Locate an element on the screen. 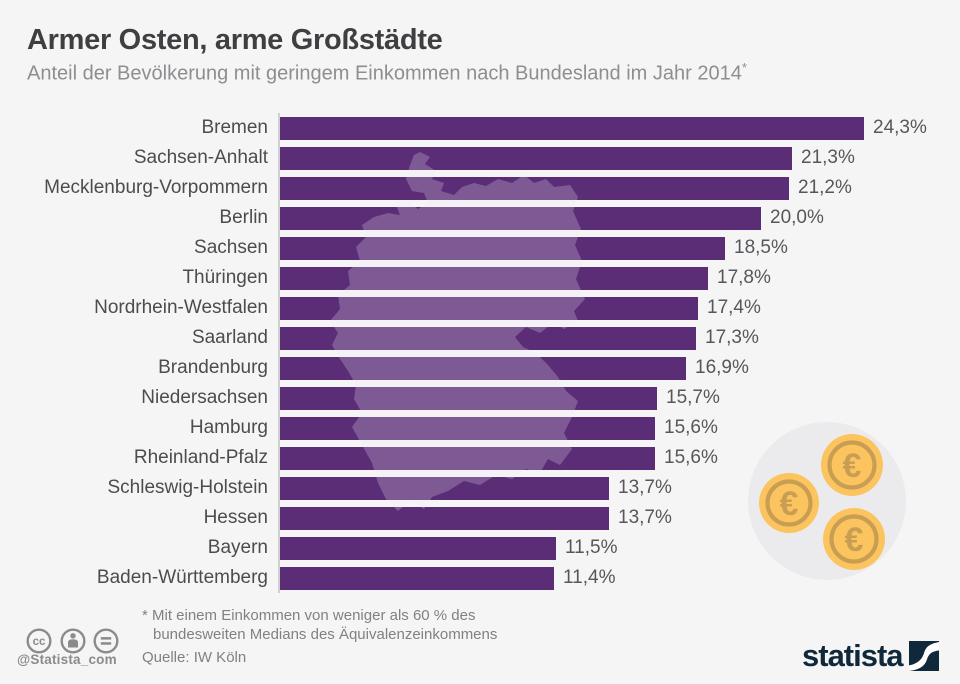 This screenshot has height=684, width=960. euro-coins-illustration: € € € is located at coordinates (827, 501).